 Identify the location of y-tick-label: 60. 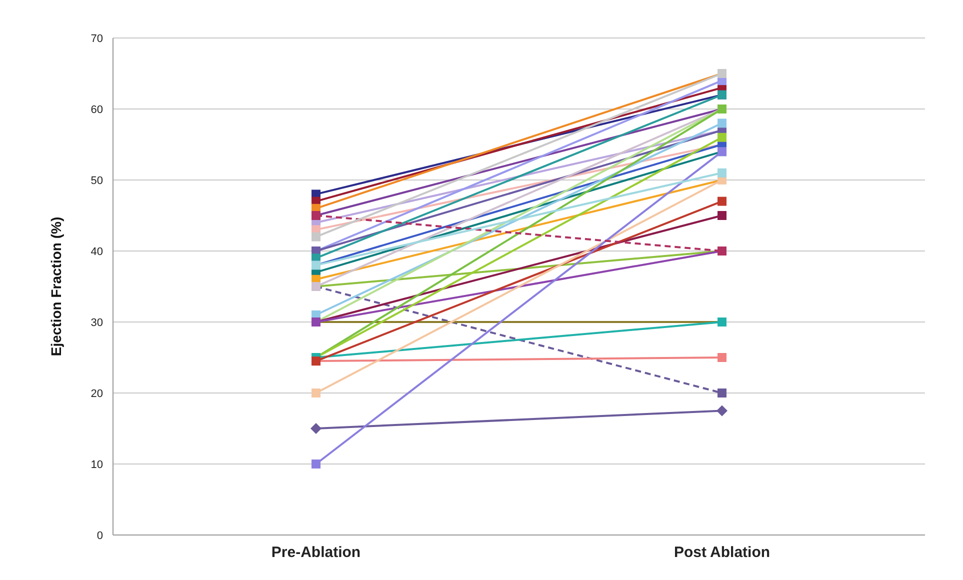
(96, 110).